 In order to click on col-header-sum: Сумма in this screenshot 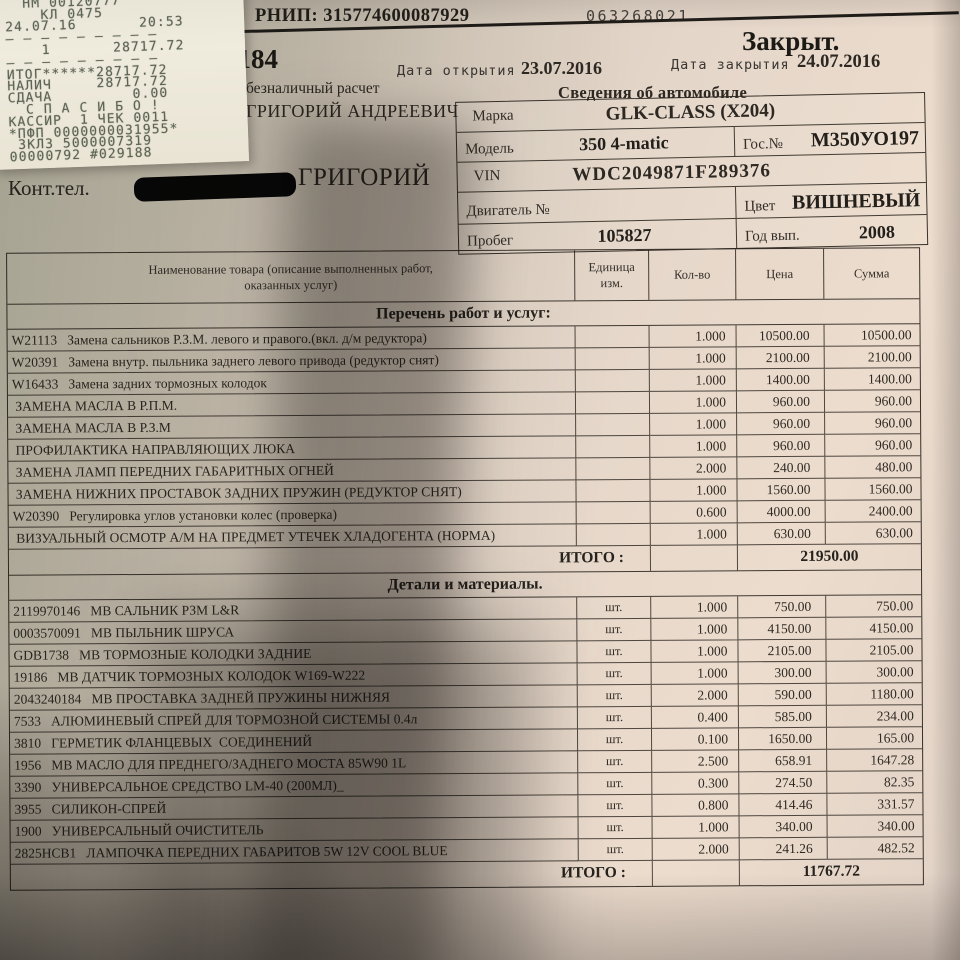, I will do `click(871, 273)`.